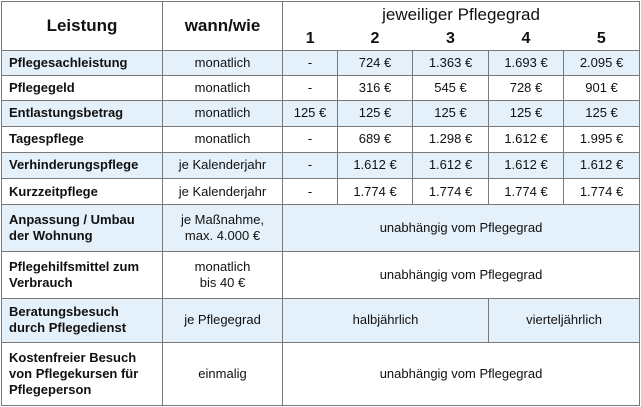  What do you see at coordinates (74, 374) in the screenshot?
I see `row-label-line: von Pflegekursen für` at bounding box center [74, 374].